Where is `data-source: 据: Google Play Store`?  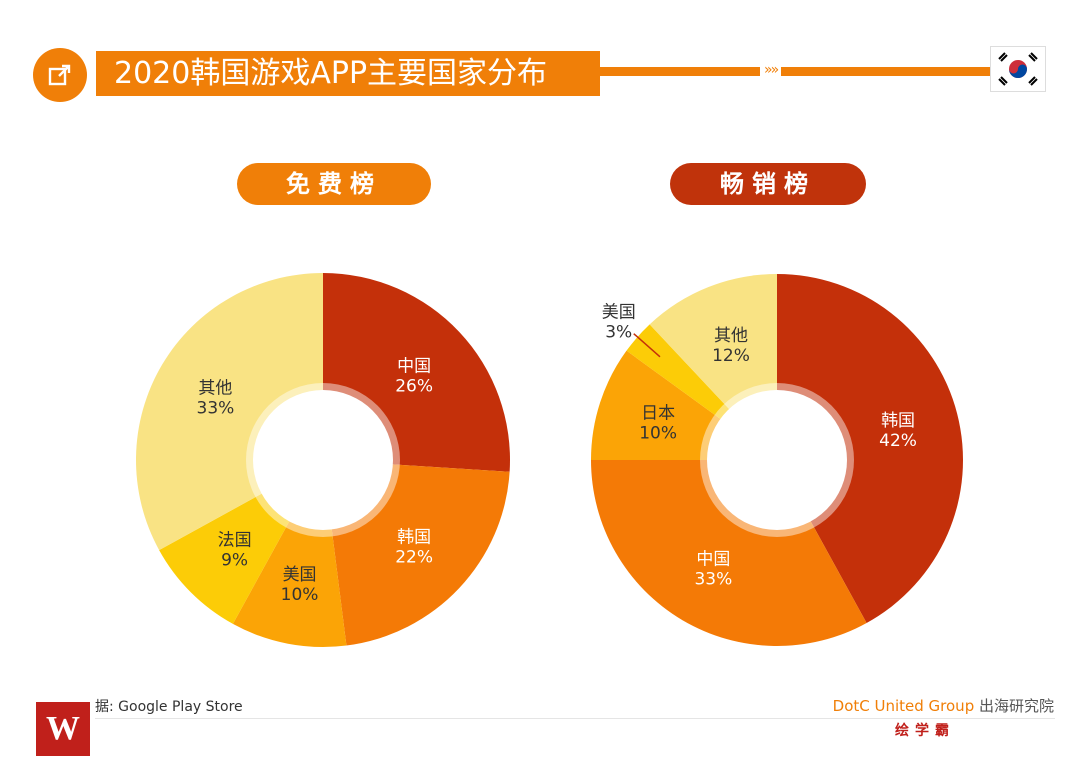 data-source: 据: Google Play Store is located at coordinates (169, 707).